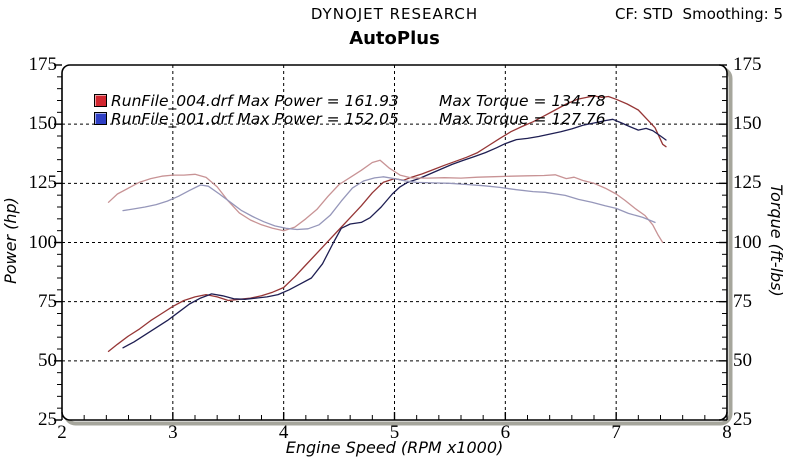  Describe the element at coordinates (318, 119) in the screenshot. I see `legend-max-power: Max Power = 152.05` at that location.